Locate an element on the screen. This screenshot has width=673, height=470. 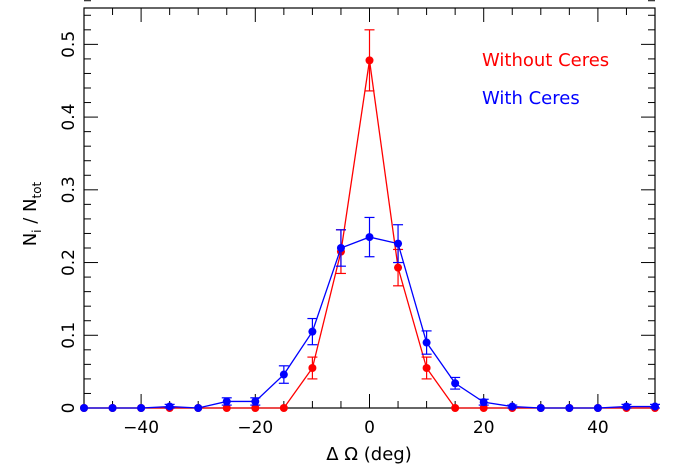
x-tick-label: 40 is located at coordinates (598, 428).